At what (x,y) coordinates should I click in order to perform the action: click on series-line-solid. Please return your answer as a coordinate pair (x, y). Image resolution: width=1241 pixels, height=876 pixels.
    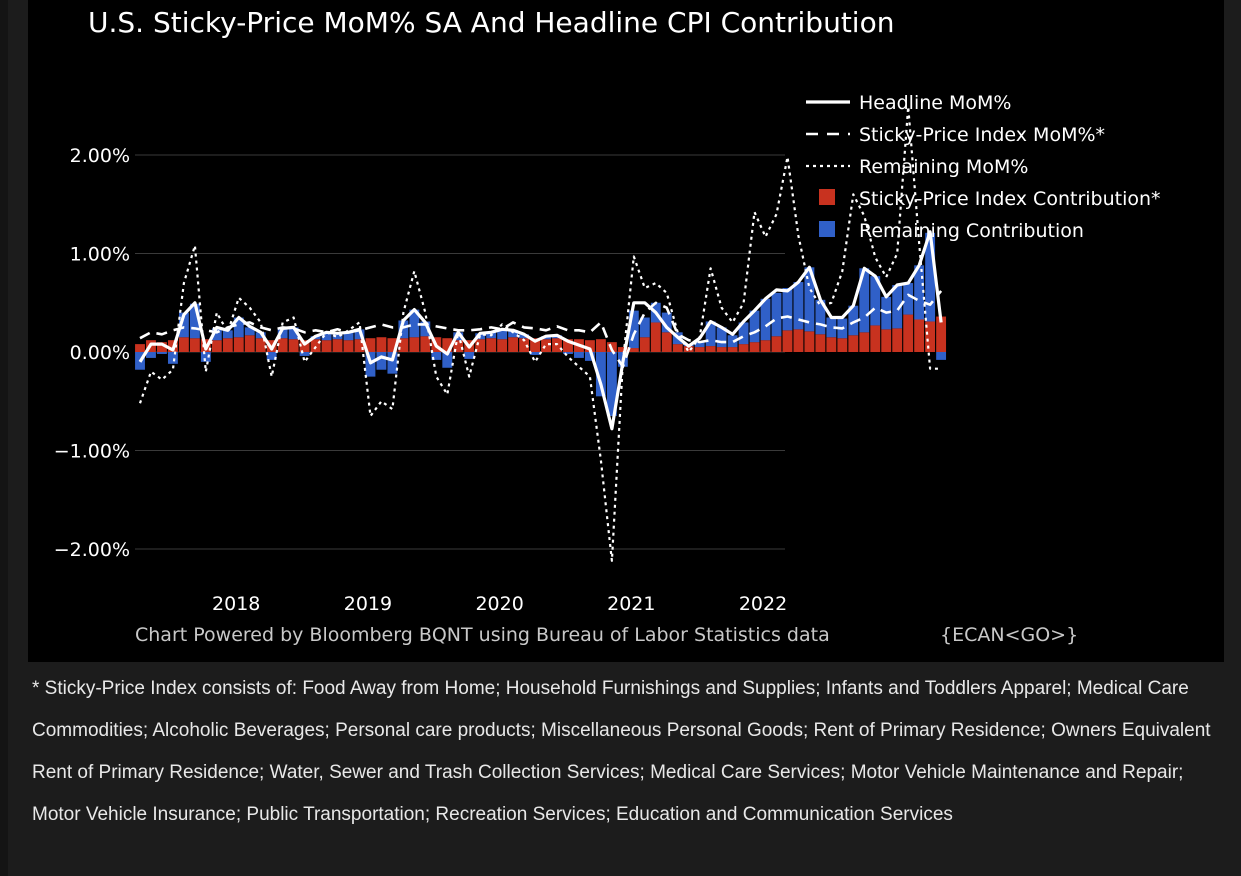
    Looking at the image, I should click on (540, 330).